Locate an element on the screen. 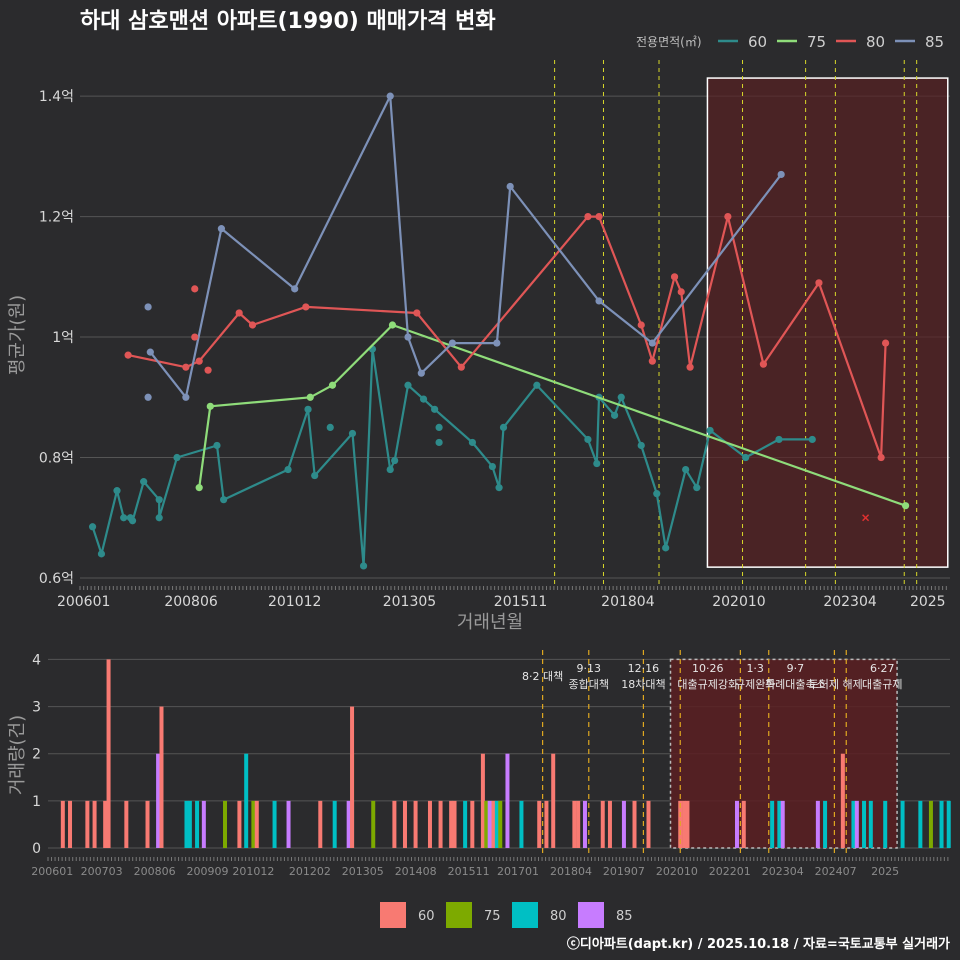 Image resolution: width=960 pixels, height=960 pixels. bottom-x-tick-label: 201408 is located at coordinates (416, 871).